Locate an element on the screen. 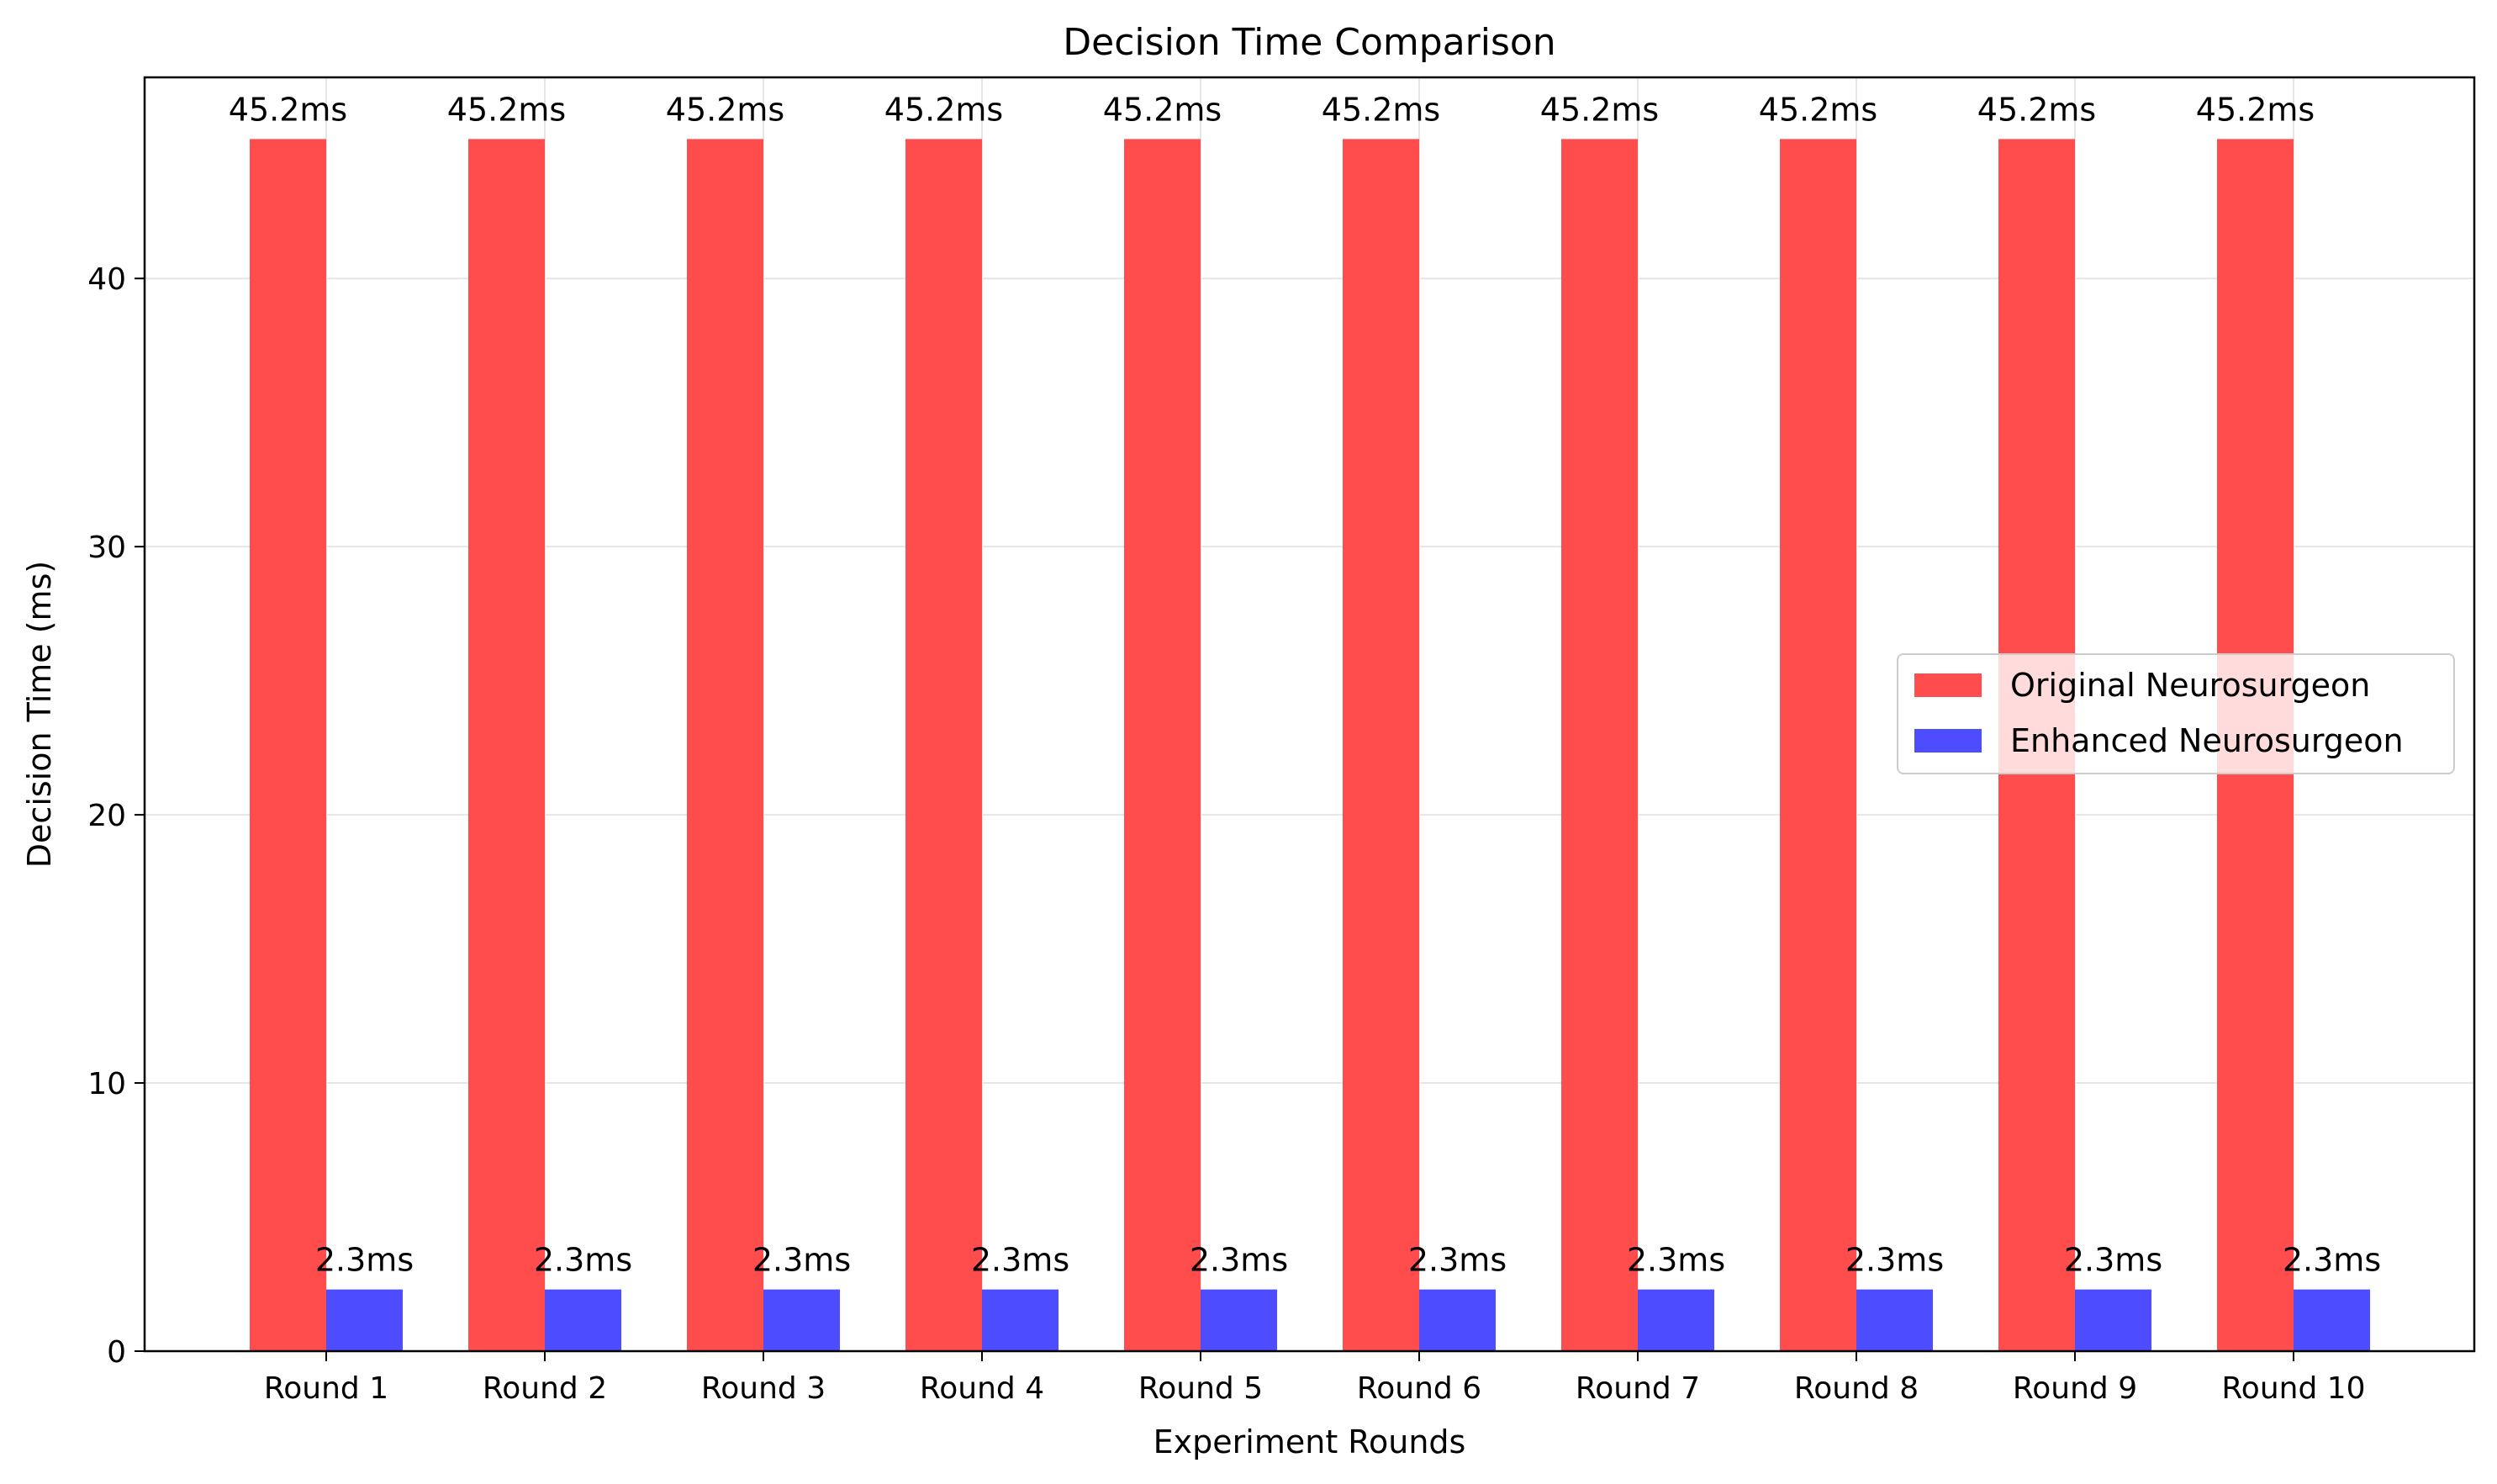 This screenshot has height=1484, width=2497. x-tick-label: Round 2 is located at coordinates (545, 1388).